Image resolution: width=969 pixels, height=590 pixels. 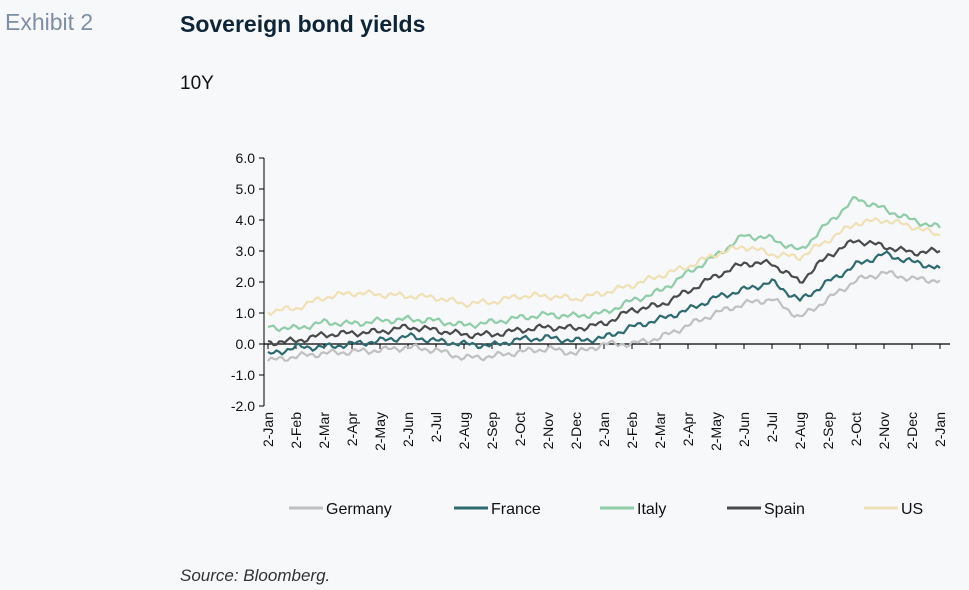 I want to click on series-line-germany, so click(x=604, y=316).